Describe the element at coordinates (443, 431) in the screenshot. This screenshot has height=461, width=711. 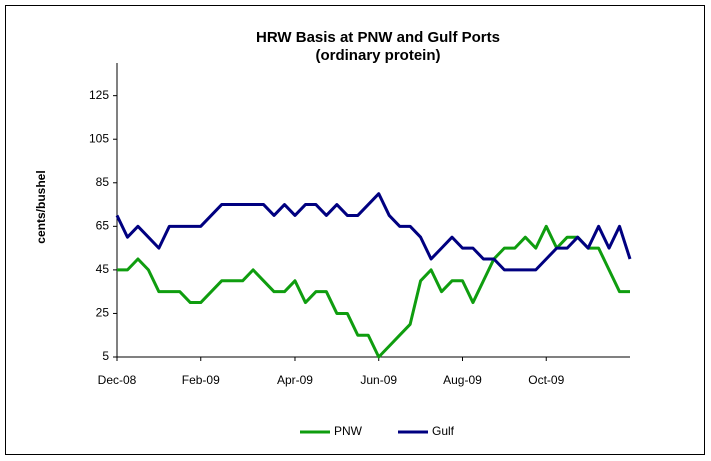
I see `legend-label: Gulf` at that location.